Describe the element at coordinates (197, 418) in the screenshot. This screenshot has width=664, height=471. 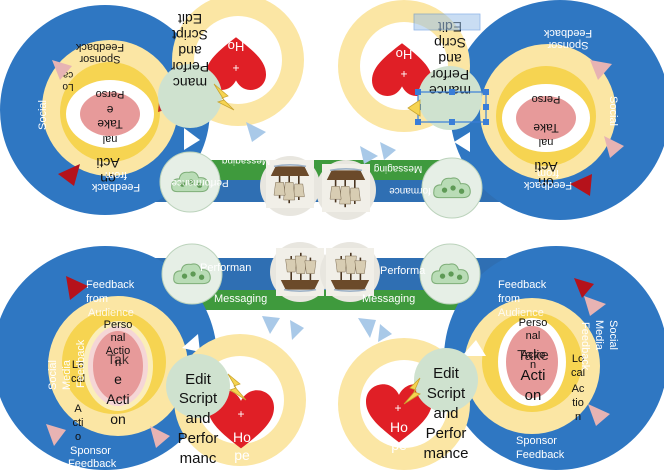
I see `bottom-left-and: and` at that location.